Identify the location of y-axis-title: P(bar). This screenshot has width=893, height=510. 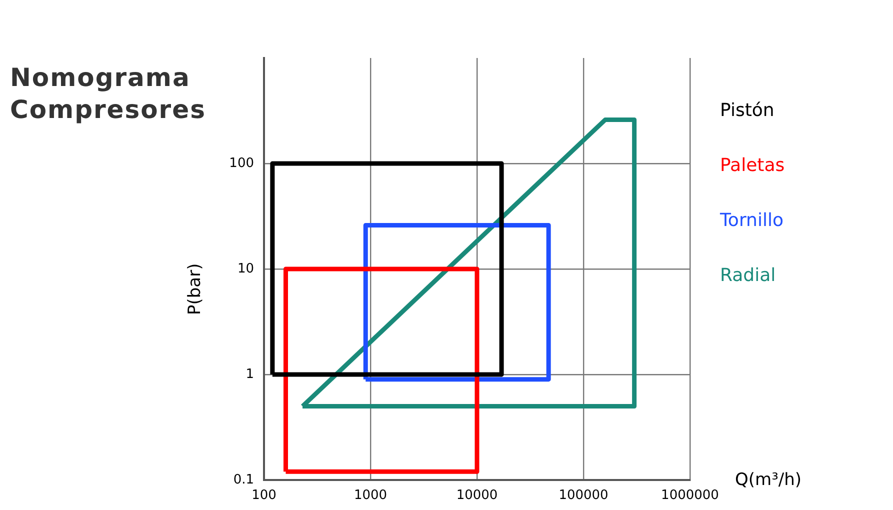
(195, 289).